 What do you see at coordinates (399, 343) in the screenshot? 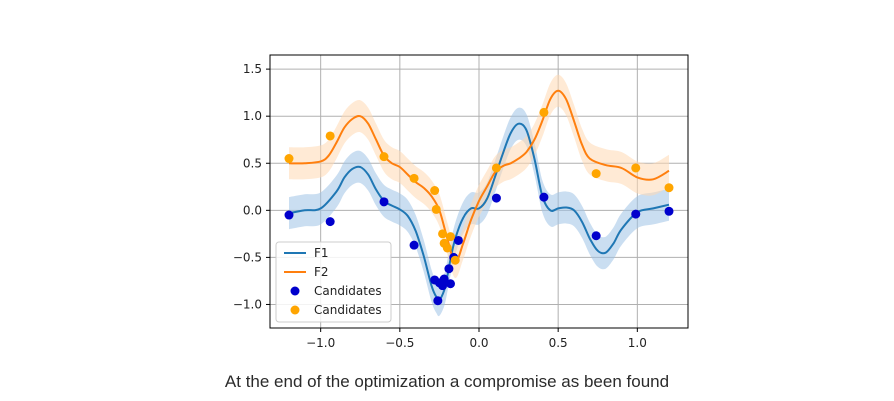
I see `x-tick-label: −0.5` at bounding box center [399, 343].